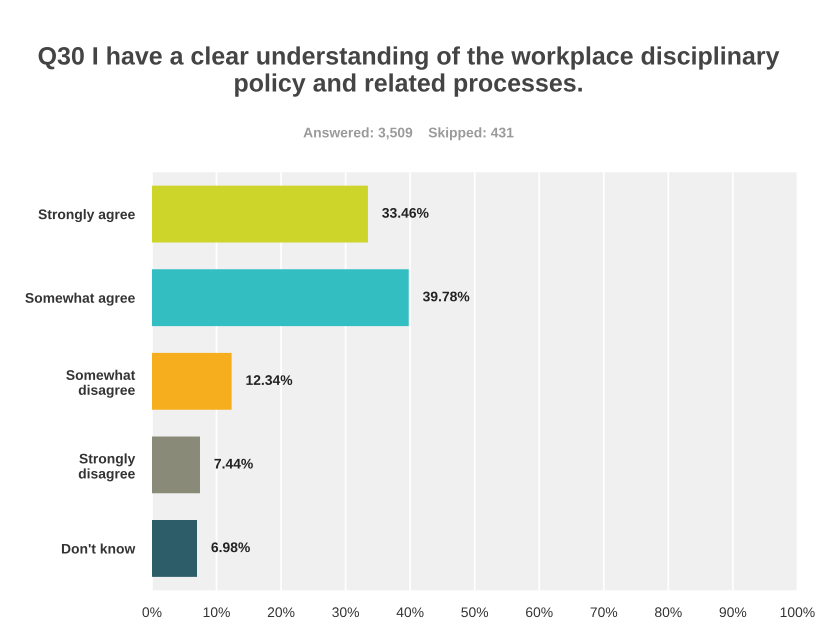 This screenshot has height=622, width=817. Describe the element at coordinates (269, 380) in the screenshot. I see `data-label: 12.34%` at that location.